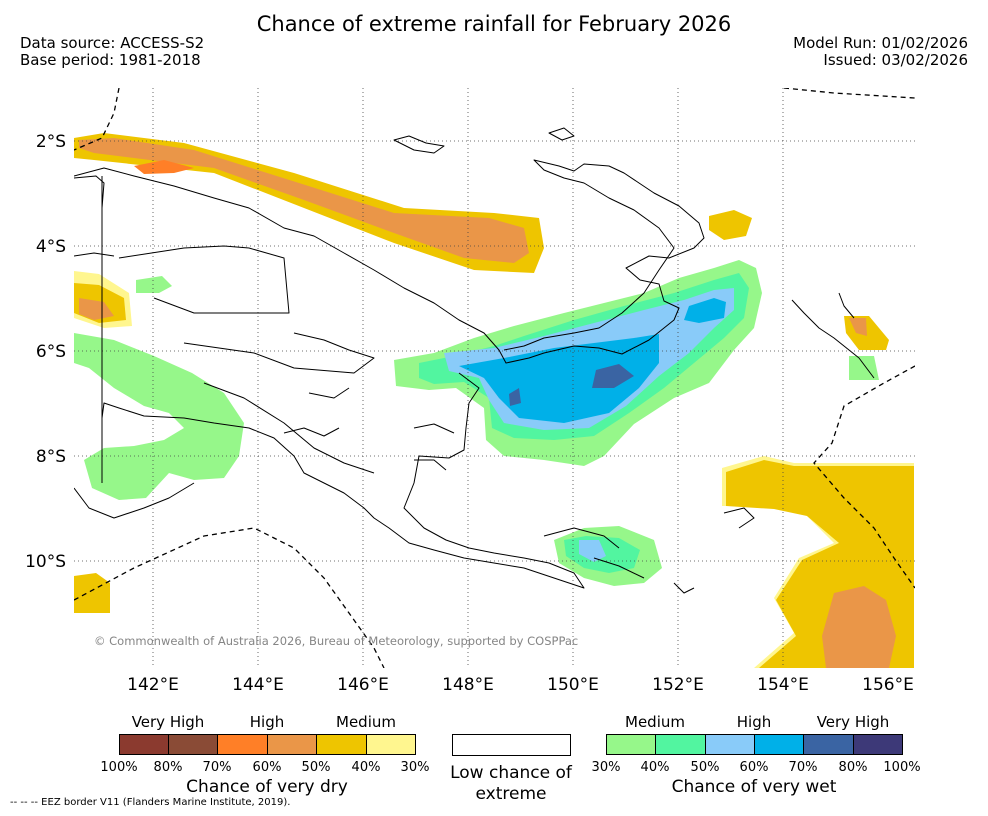 This screenshot has height=816, width=988. What do you see at coordinates (902, 767) in the screenshot?
I see `wet-tick: 100%` at bounding box center [902, 767].